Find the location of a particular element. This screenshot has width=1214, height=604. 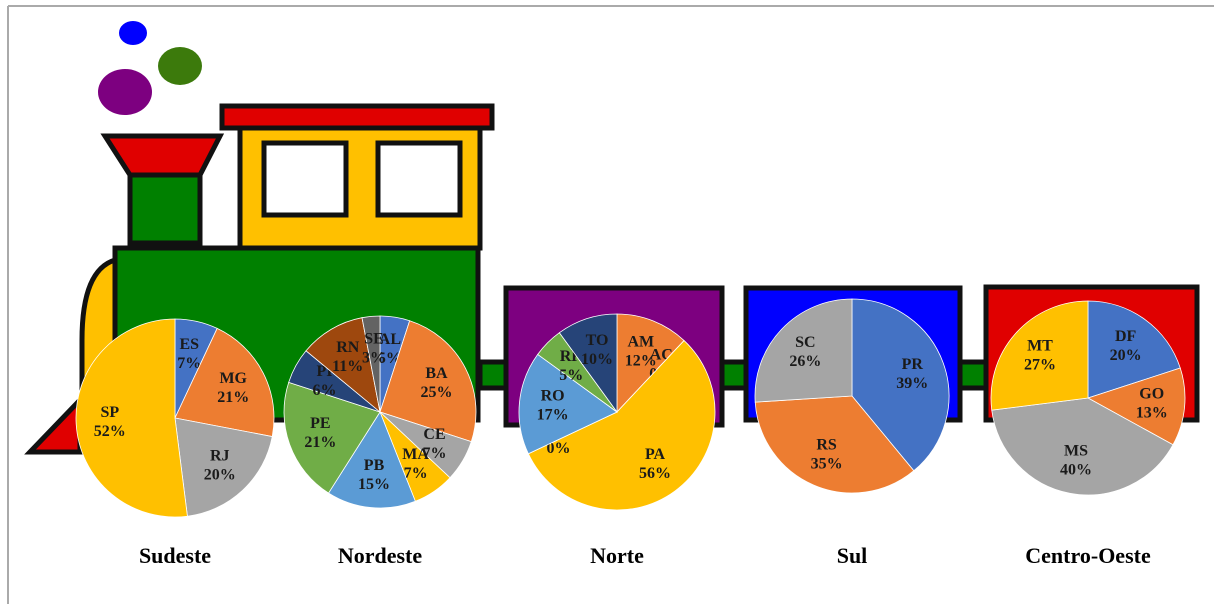

slice-value-label: 15% is located at coordinates (374, 484).